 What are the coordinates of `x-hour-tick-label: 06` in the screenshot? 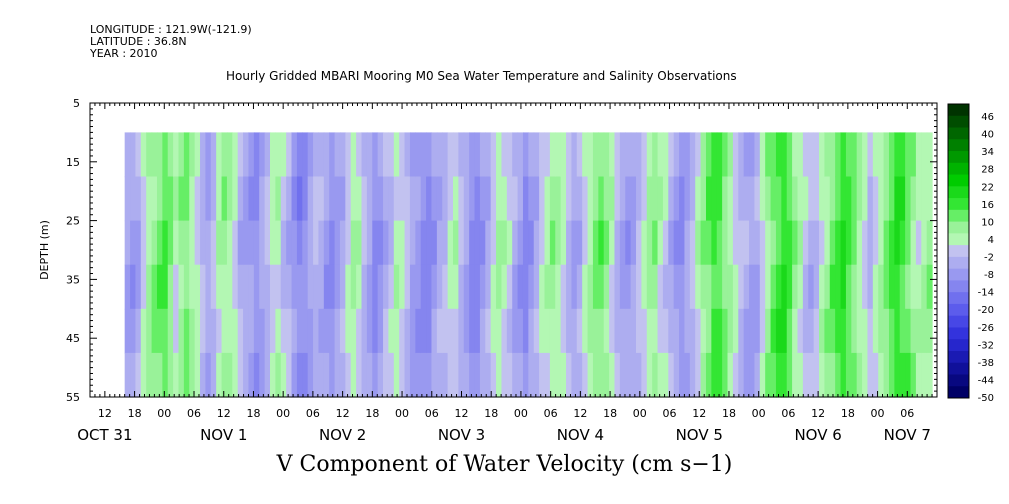 It's located at (788, 413).